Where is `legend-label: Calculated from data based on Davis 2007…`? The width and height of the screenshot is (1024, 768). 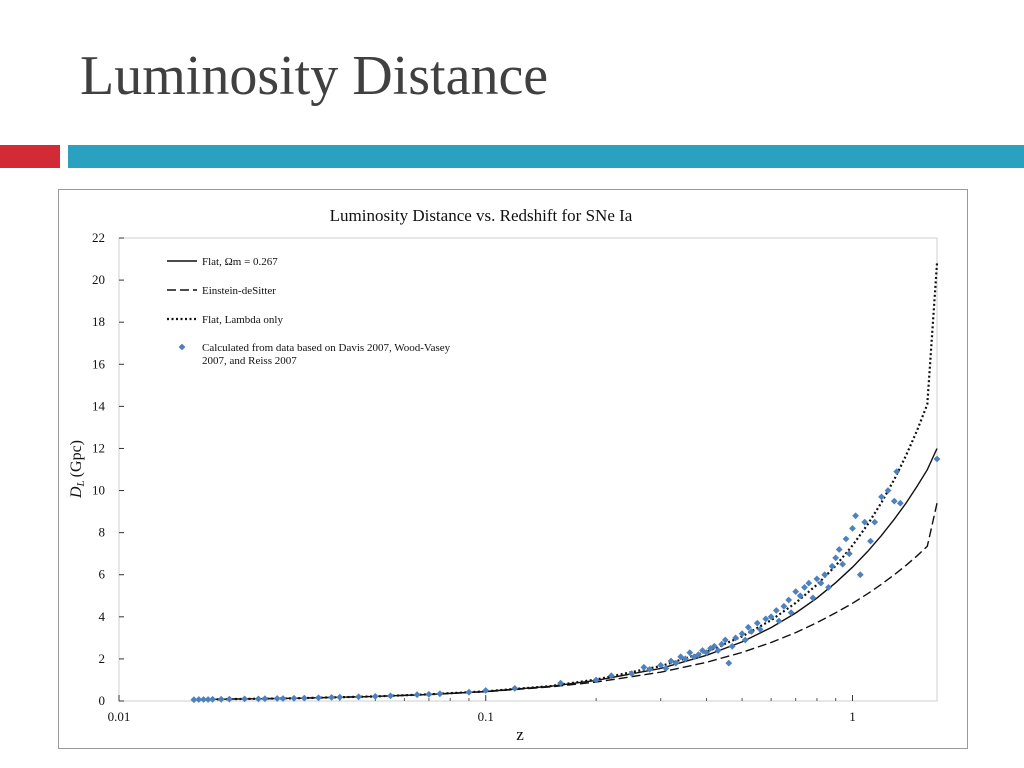
legend-label: Calculated from data based on Davis 2007… is located at coordinates (326, 348).